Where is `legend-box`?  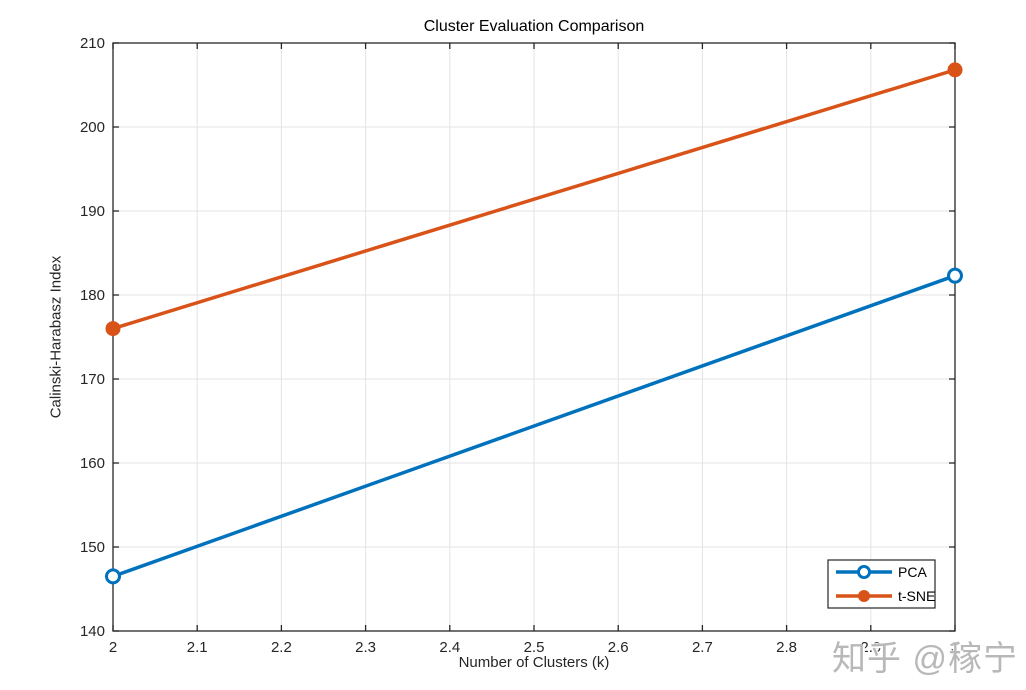
legend-box is located at coordinates (881, 584).